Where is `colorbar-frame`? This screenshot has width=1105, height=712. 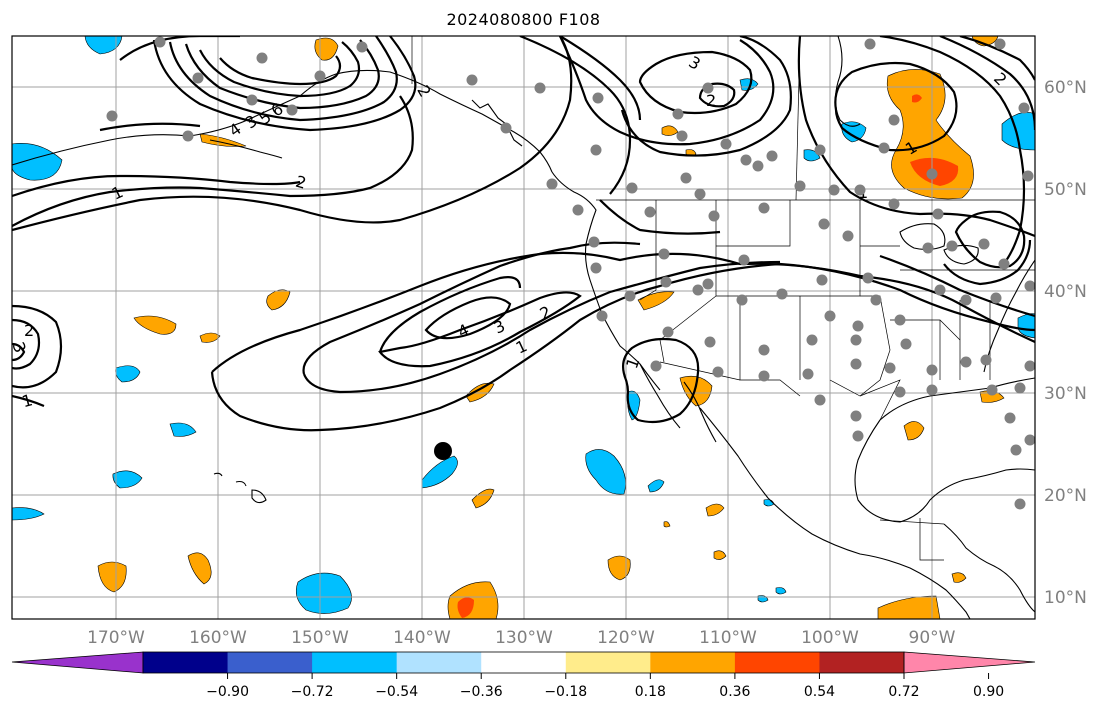 colorbar-frame is located at coordinates (523, 662).